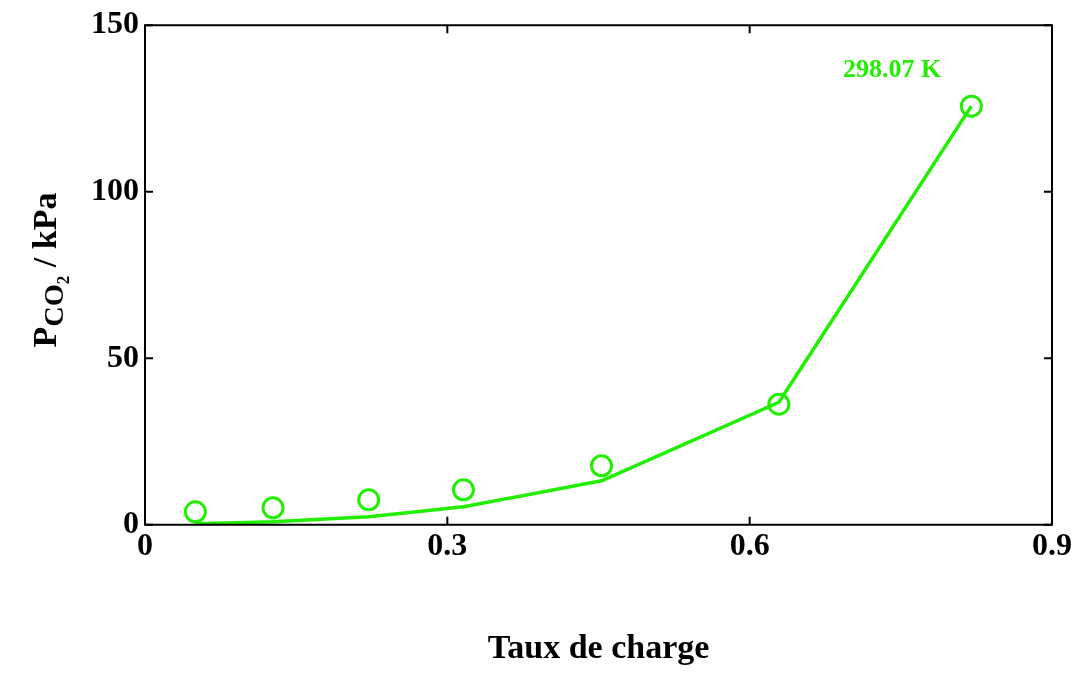  I want to click on x-tick-label: 0.3, so click(447, 544).